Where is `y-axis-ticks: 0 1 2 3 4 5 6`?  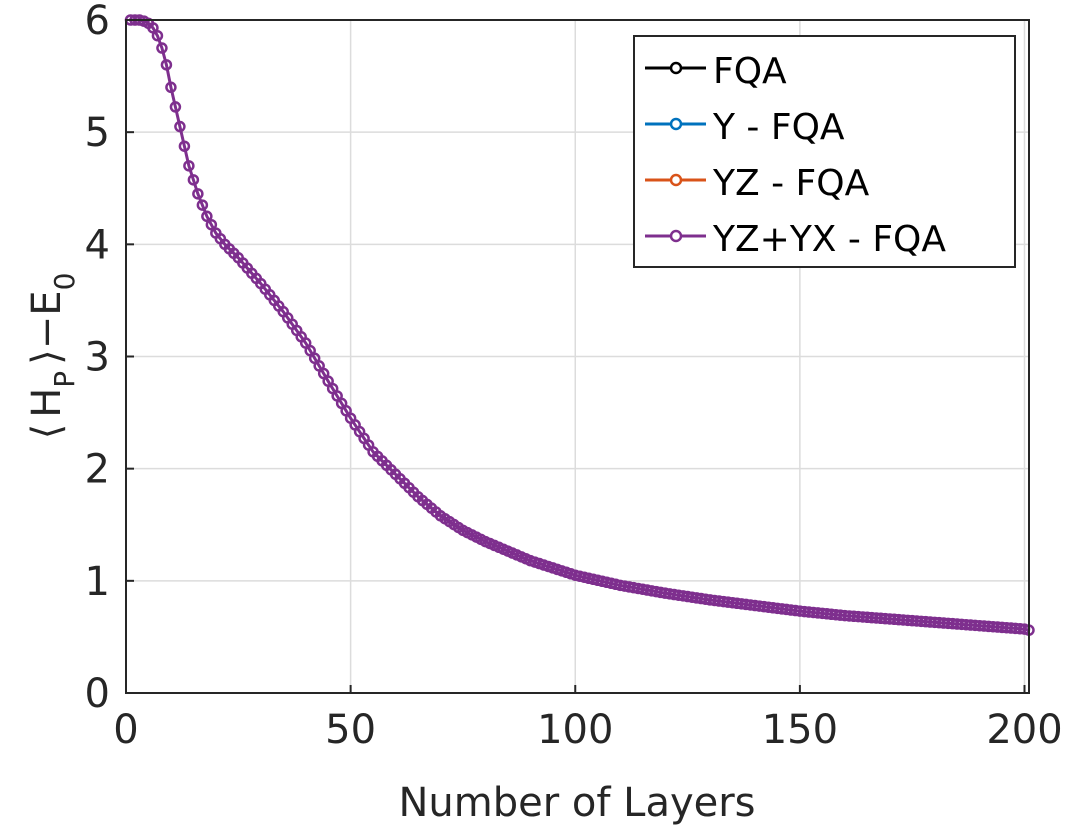
y-axis-ticks: 0 1 2 3 4 5 6 is located at coordinates (109, 358).